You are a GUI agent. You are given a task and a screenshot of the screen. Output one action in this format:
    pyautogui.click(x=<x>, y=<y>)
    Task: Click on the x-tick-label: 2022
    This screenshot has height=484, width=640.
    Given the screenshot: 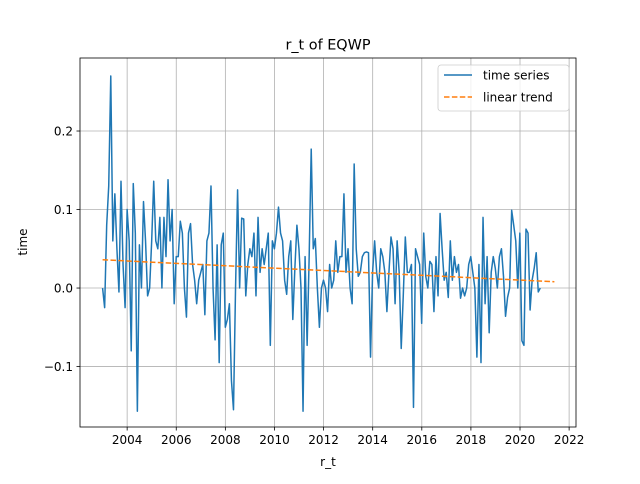 What is the action you would take?
    pyautogui.click(x=569, y=440)
    